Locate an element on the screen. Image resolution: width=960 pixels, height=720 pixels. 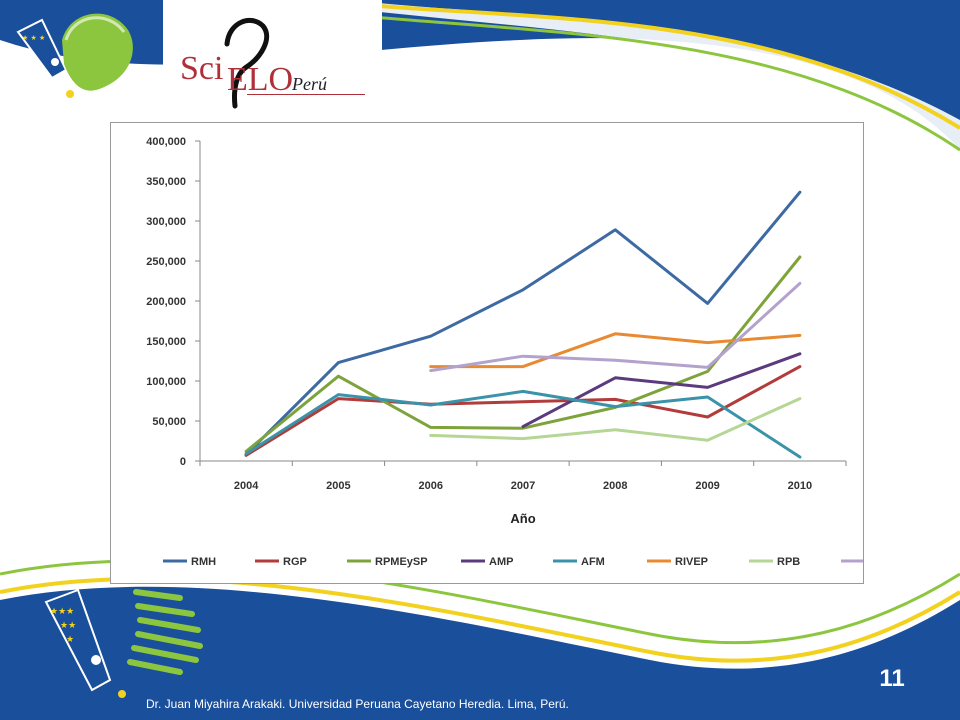
logo-swoosh-icon is located at coordinates (247, 63).